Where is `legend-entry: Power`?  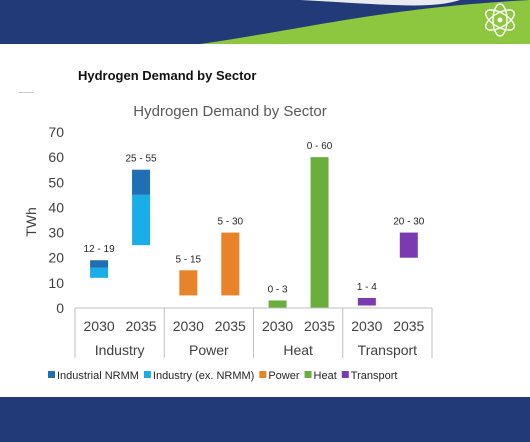 legend-entry: Power is located at coordinates (284, 376).